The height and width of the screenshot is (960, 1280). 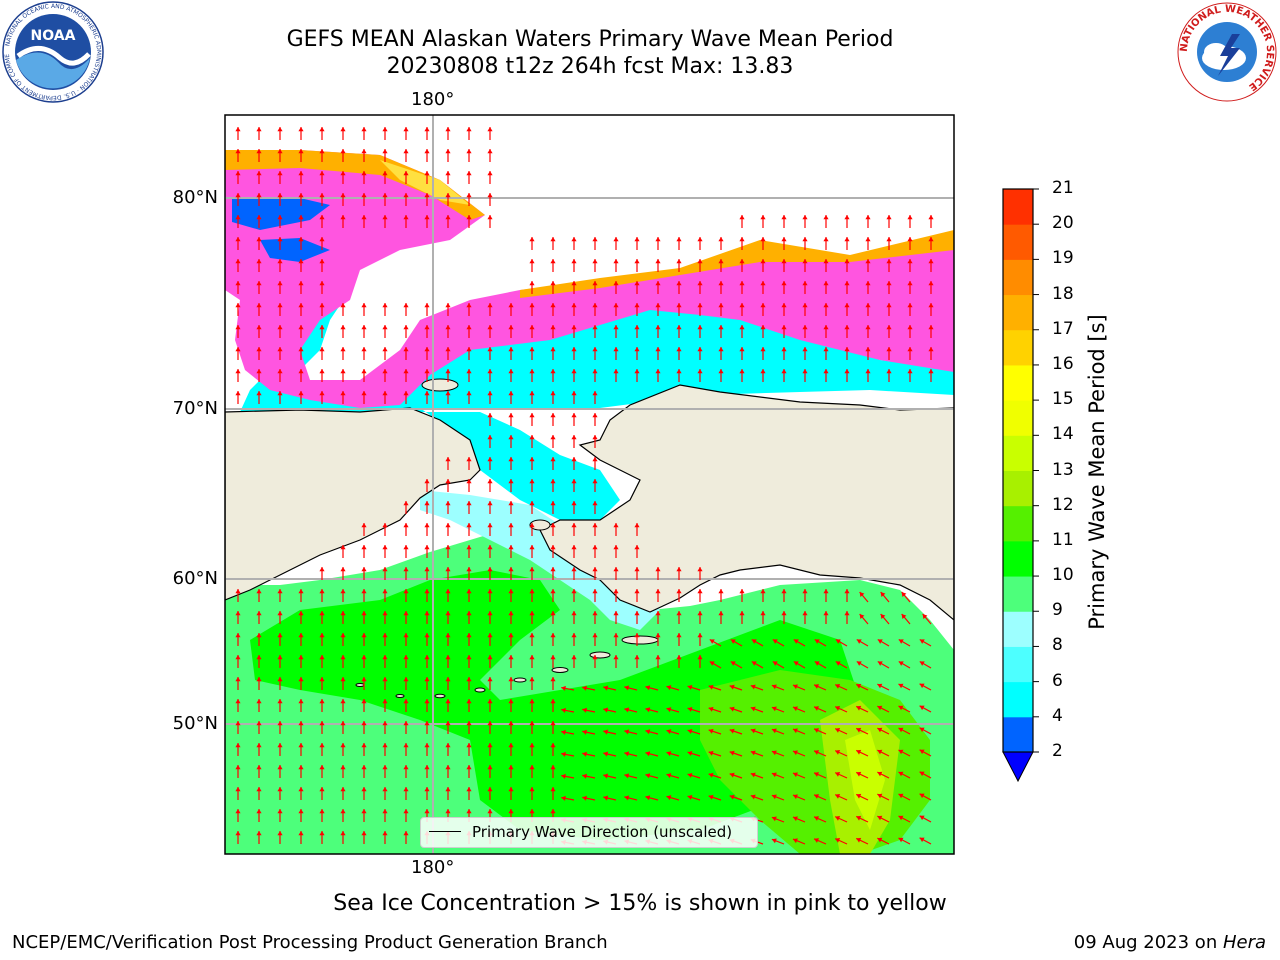 I want to click on latitude-label-70n: 70°N, so click(x=195, y=408).